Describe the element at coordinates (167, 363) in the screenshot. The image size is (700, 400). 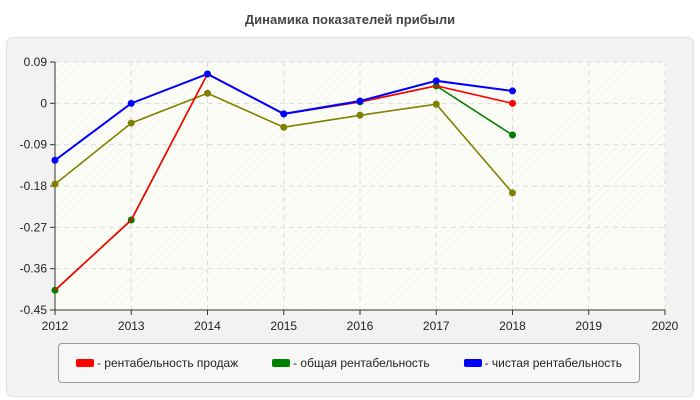
I see `legend-label: - рентабельность продаж` at that location.